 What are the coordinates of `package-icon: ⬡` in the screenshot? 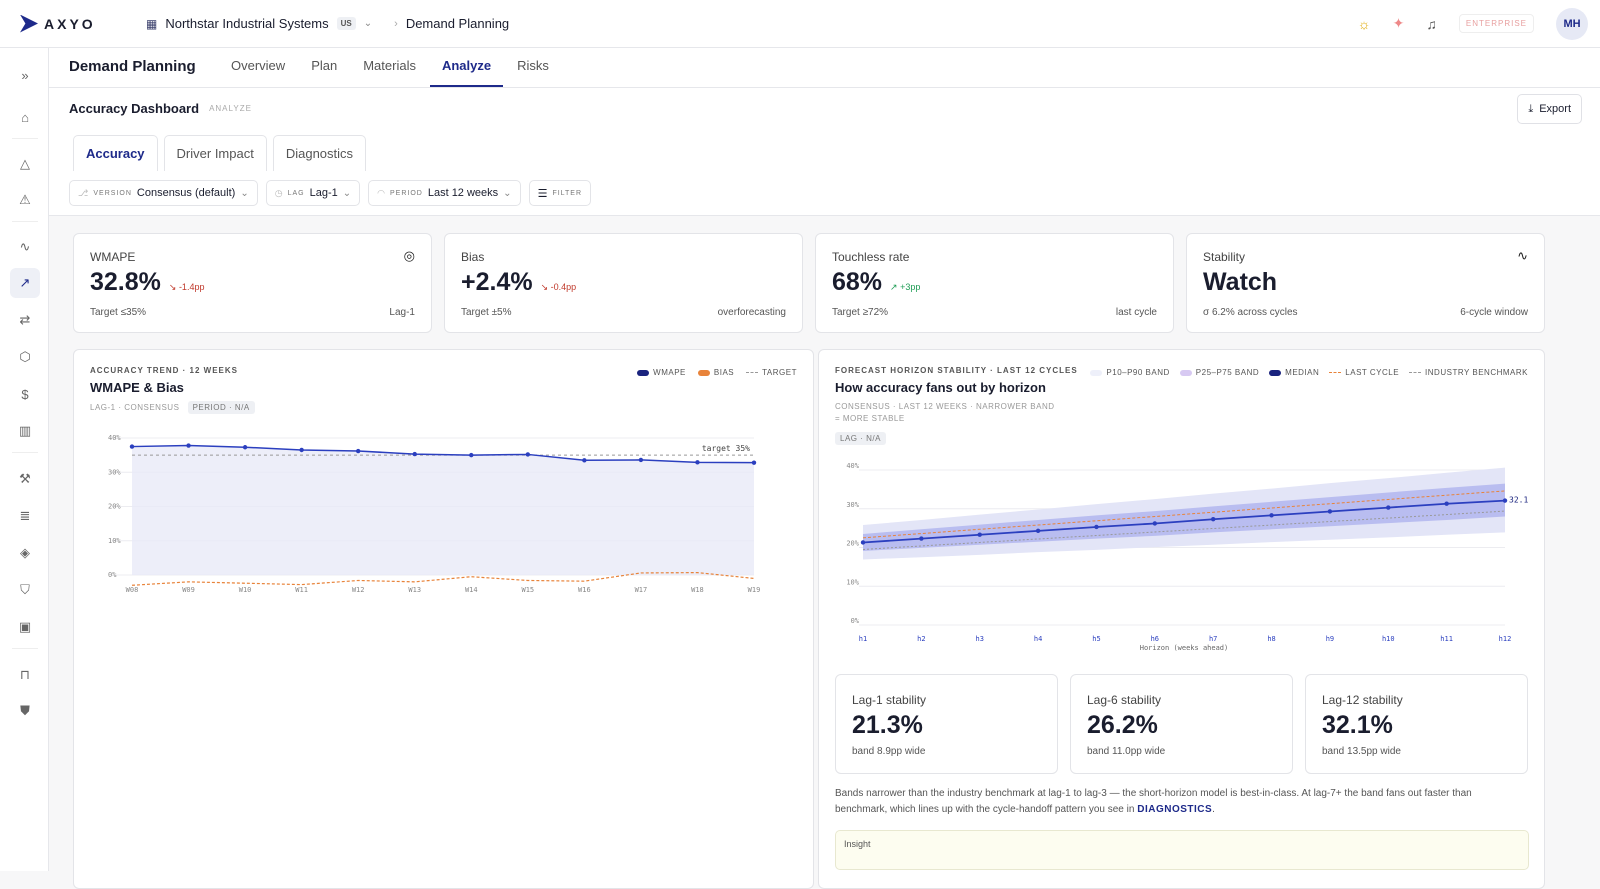 It's located at (25, 356).